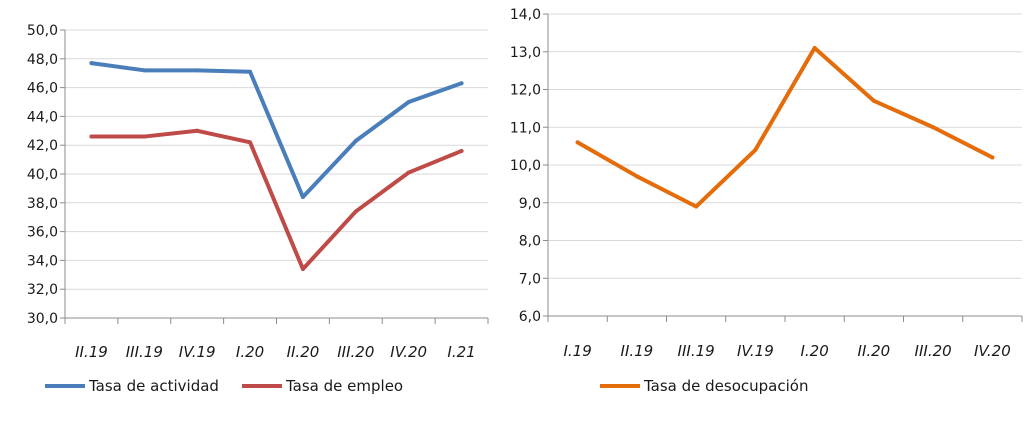  What do you see at coordinates (530, 317) in the screenshot?
I see `right-ytick-label: 6,0` at bounding box center [530, 317].